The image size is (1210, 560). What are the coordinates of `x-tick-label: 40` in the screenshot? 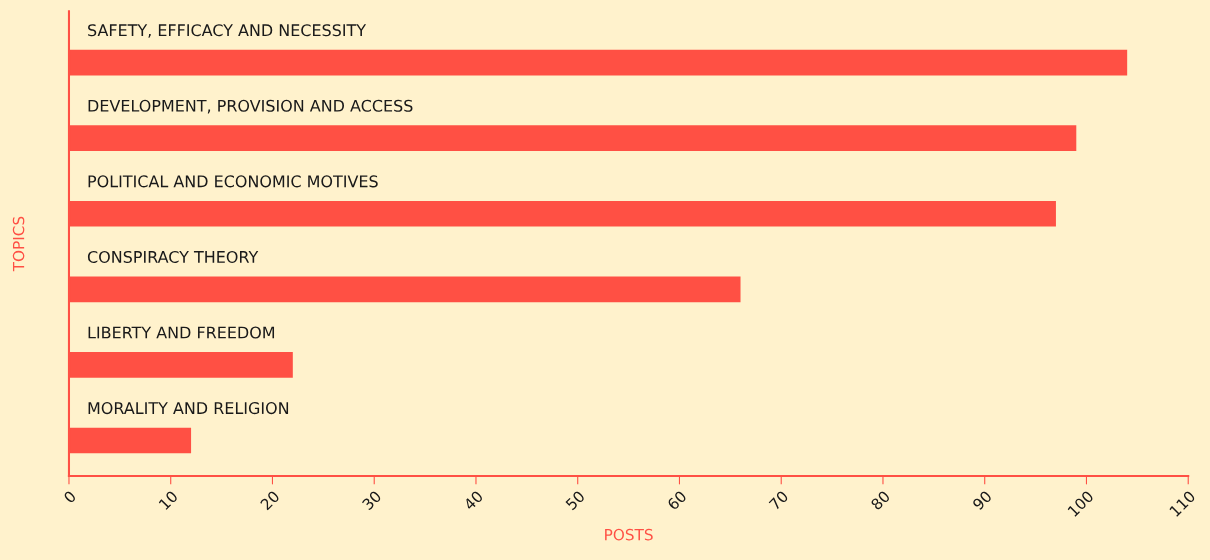 It's located at (473, 500).